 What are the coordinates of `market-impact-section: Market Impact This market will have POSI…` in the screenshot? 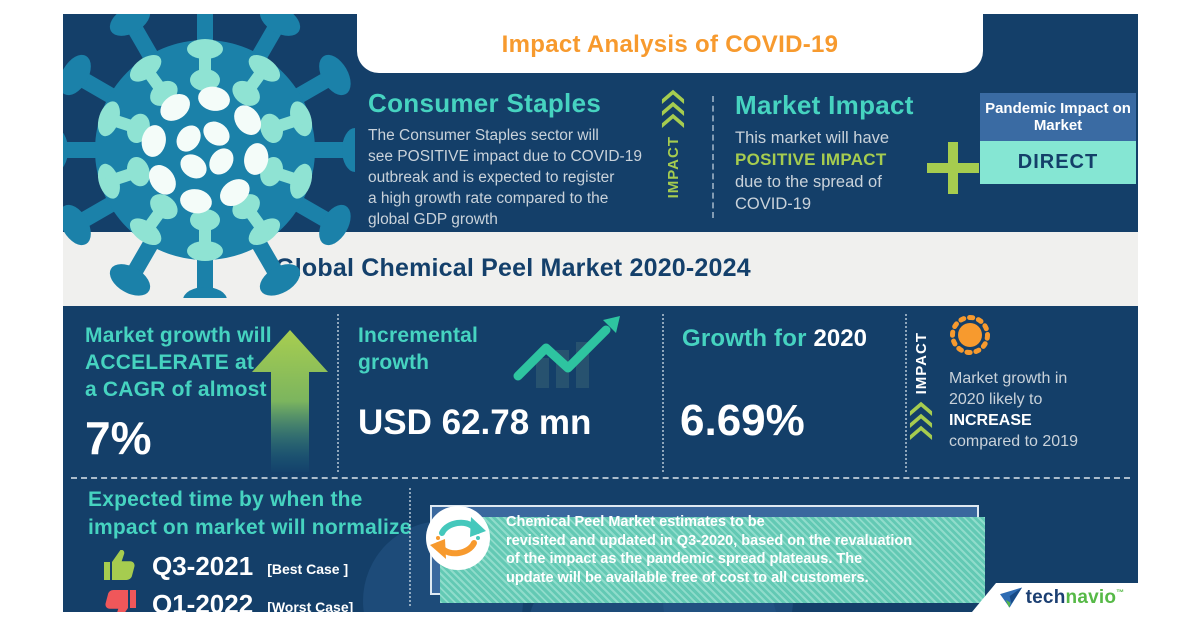 It's located at (850, 152).